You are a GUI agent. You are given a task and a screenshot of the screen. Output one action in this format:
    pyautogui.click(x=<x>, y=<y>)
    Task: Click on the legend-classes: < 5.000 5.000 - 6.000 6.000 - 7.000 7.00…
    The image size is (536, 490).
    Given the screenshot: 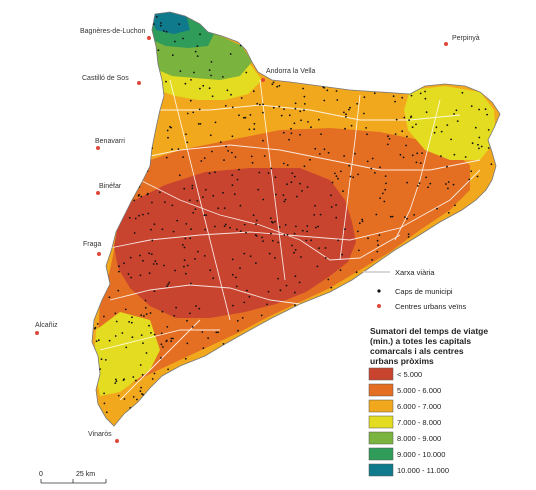 What is the action you would take?
    pyautogui.click(x=408, y=422)
    